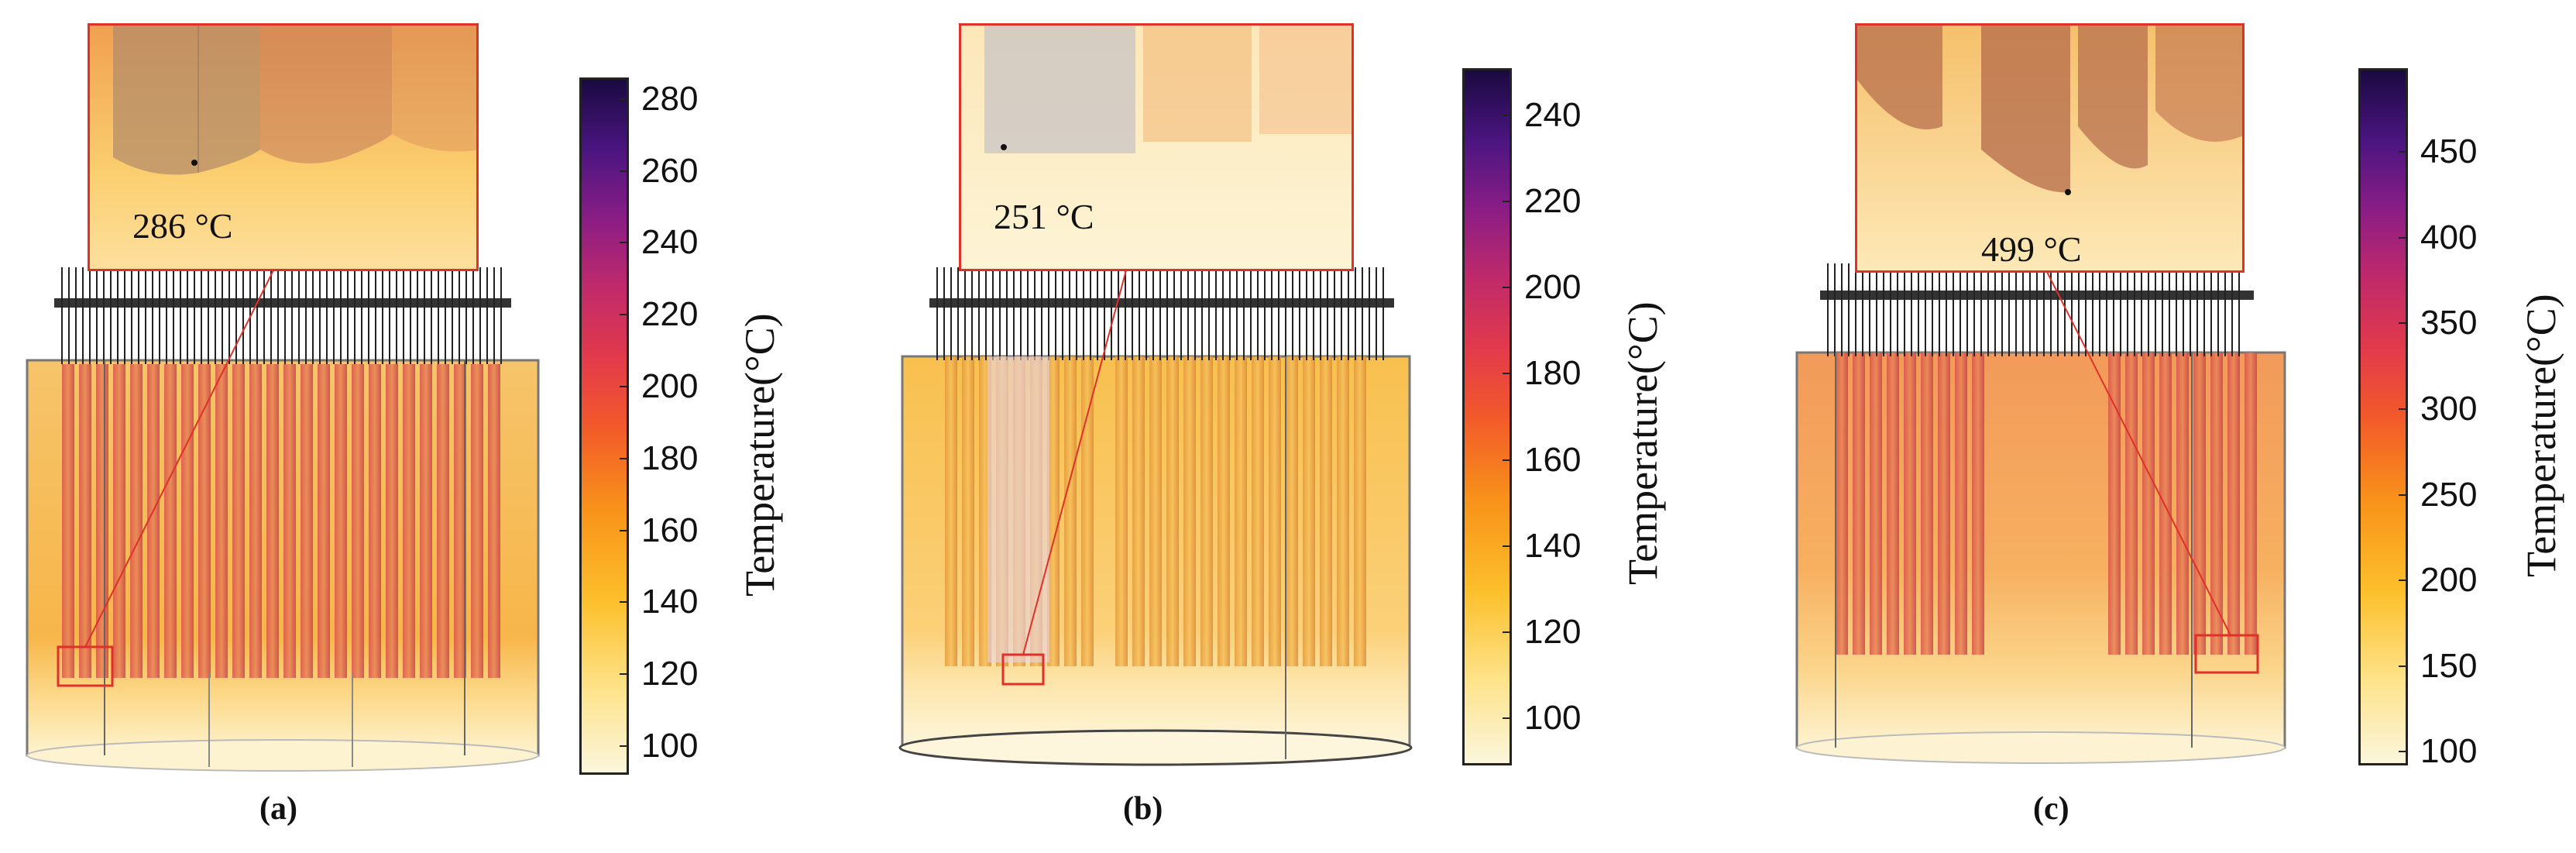 This screenshot has width=2576, height=853. I want to click on zoom-inset-b: 251 °C, so click(1156, 147).